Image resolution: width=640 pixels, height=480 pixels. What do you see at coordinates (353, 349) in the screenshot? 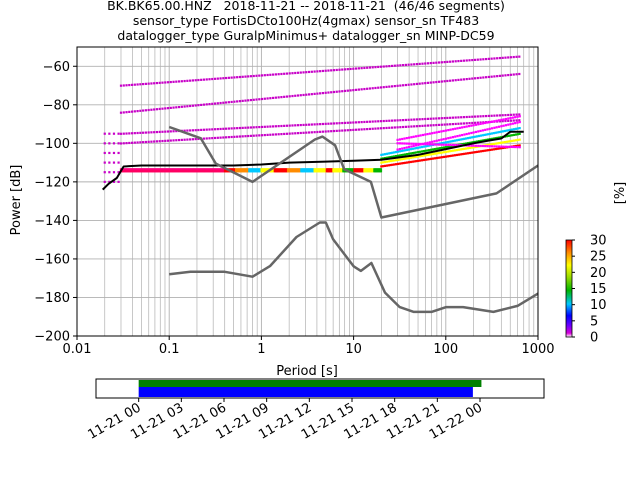
I see `x-tick-label: 10` at bounding box center [353, 349].